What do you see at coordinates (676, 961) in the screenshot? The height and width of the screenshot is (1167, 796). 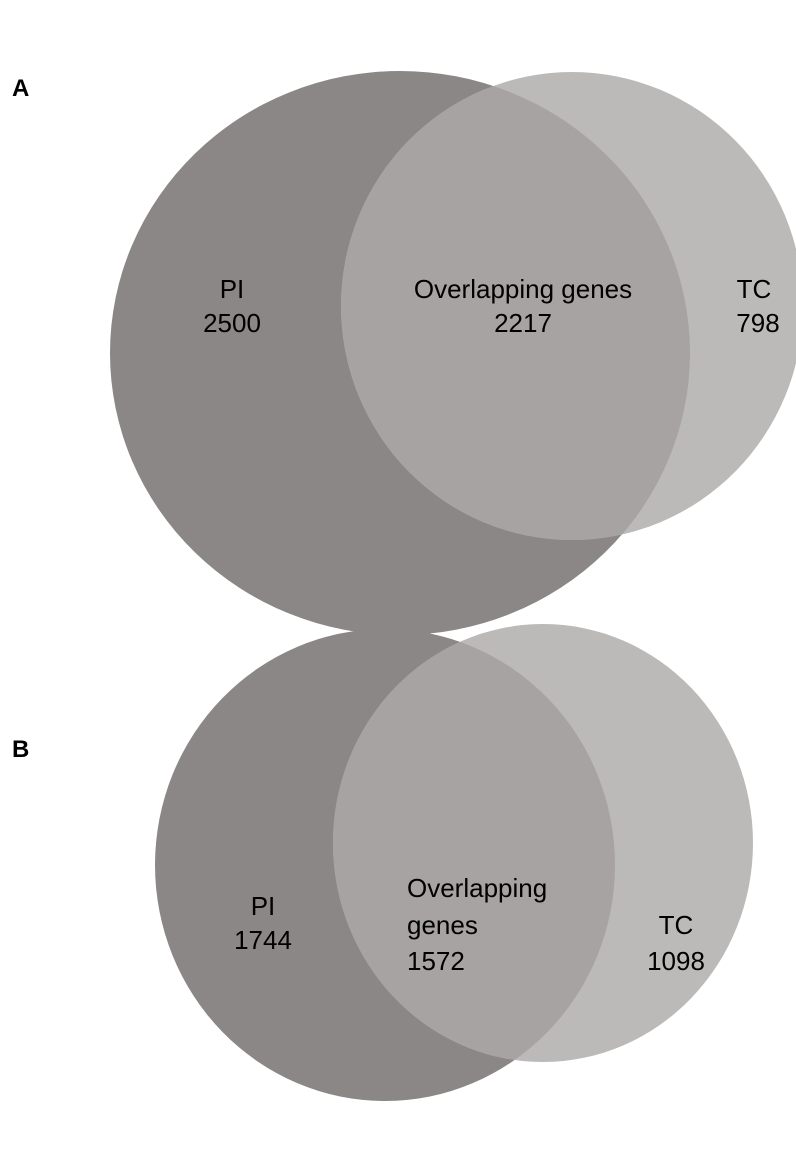 I see `tc-count-b: 1098` at bounding box center [676, 961].